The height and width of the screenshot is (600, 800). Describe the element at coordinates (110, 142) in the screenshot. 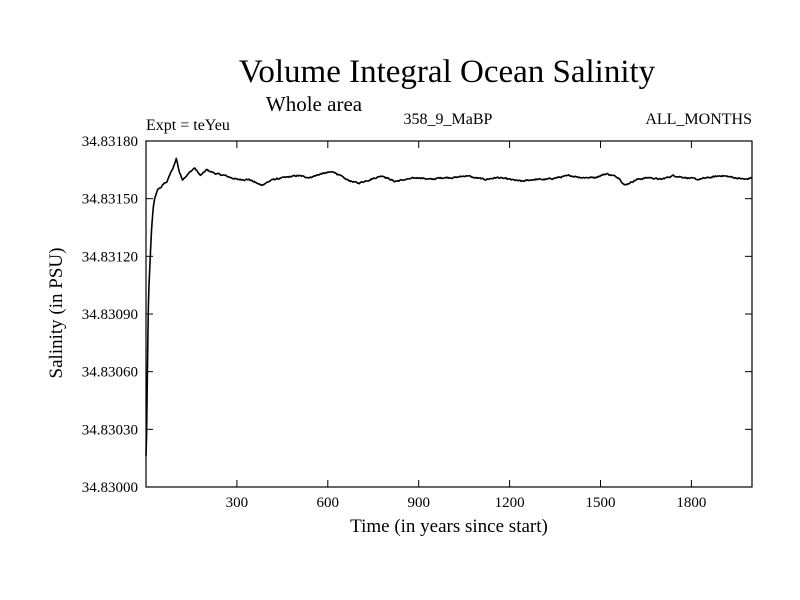

I see `y-tick-label: 34.83180` at that location.